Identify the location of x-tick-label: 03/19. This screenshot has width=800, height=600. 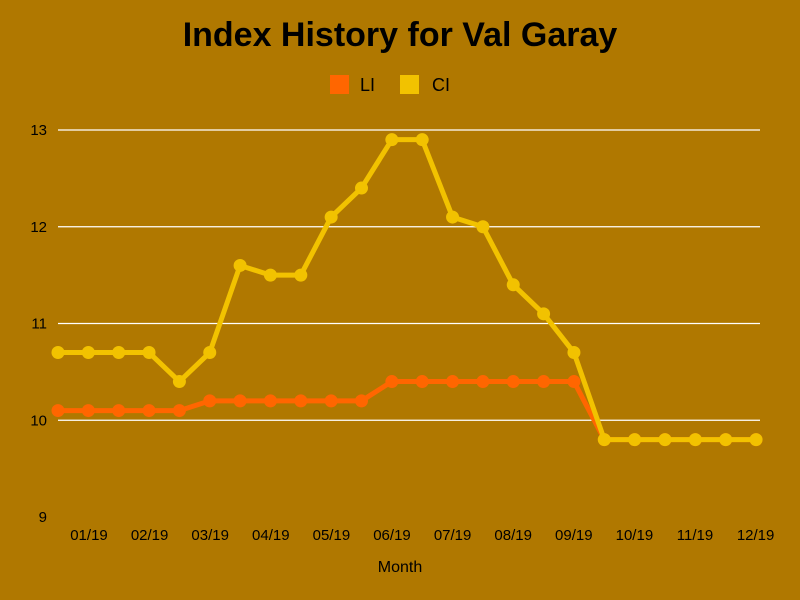
(210, 535).